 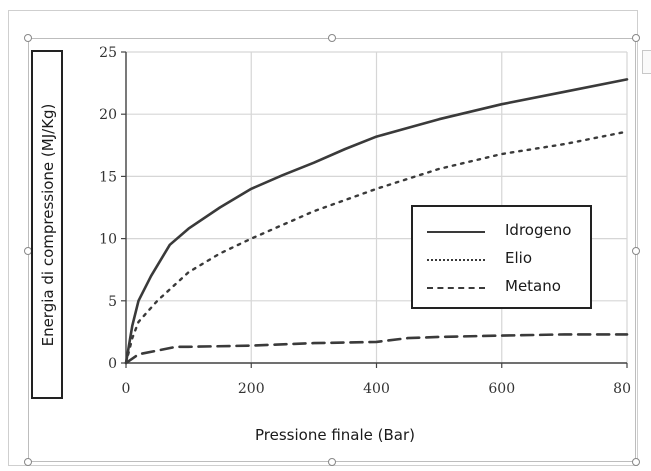 I want to click on y-tick-label-1: 5, so click(x=112, y=302).